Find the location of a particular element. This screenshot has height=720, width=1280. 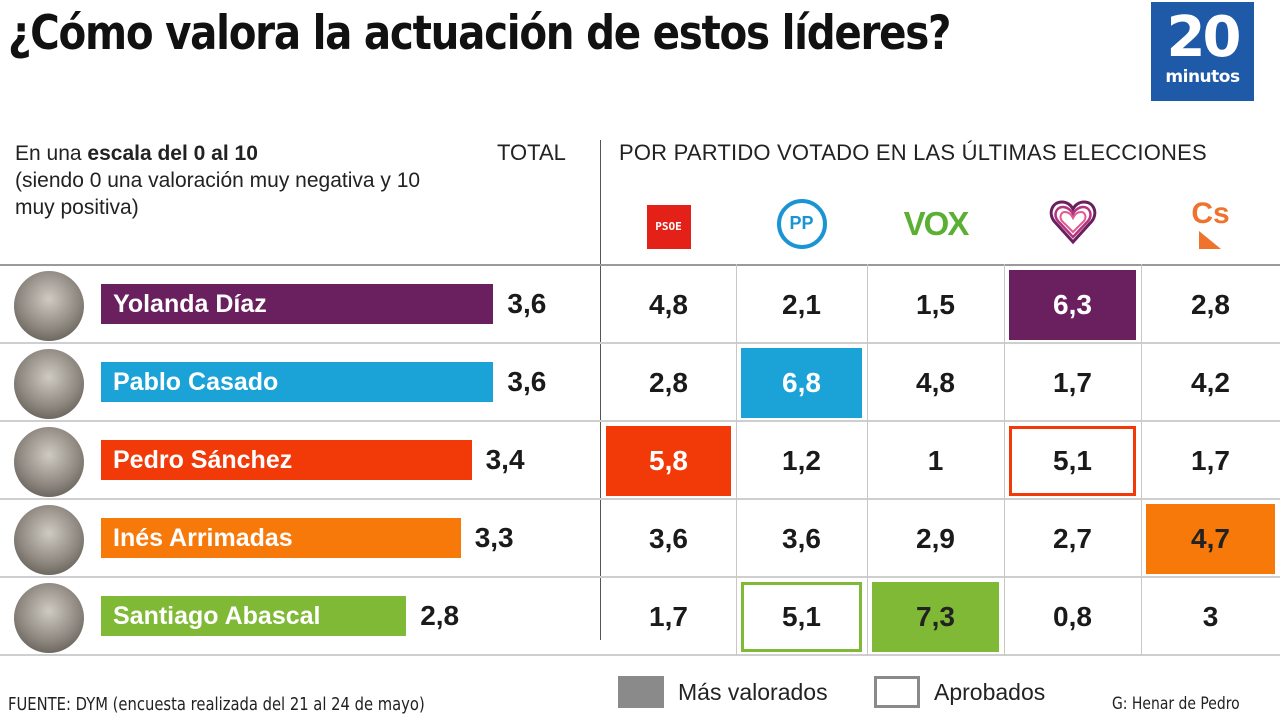

total-bar: Pablo Casado is located at coordinates (297, 382).